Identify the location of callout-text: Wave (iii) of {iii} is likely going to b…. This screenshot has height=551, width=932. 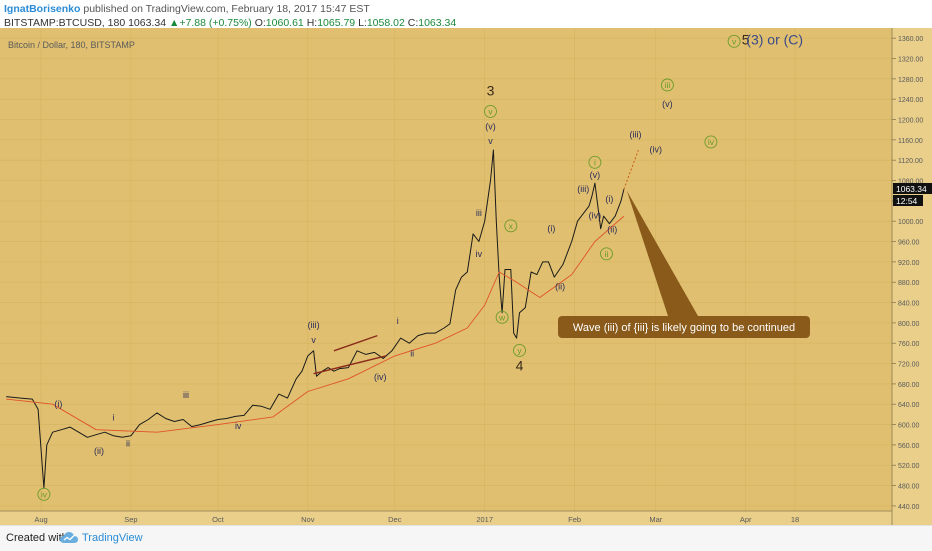
(684, 328).